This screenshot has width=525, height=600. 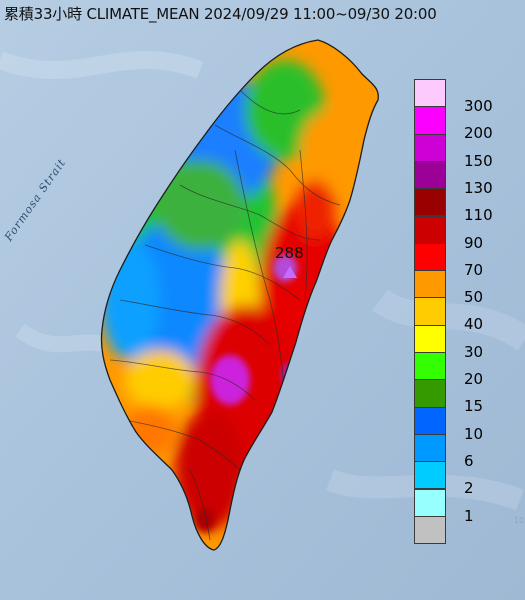 I want to click on legend-label: 10, so click(x=474, y=433).